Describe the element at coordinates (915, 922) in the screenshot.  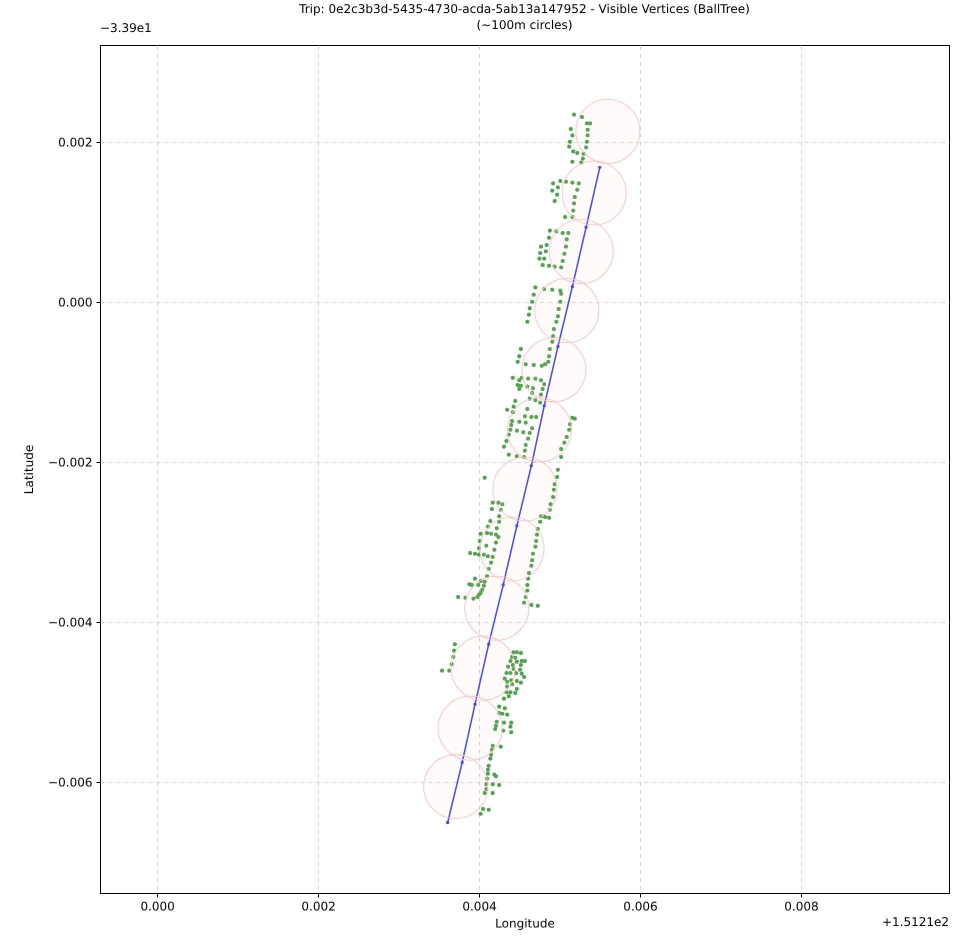
I see `text: +1.5121e2` at that location.